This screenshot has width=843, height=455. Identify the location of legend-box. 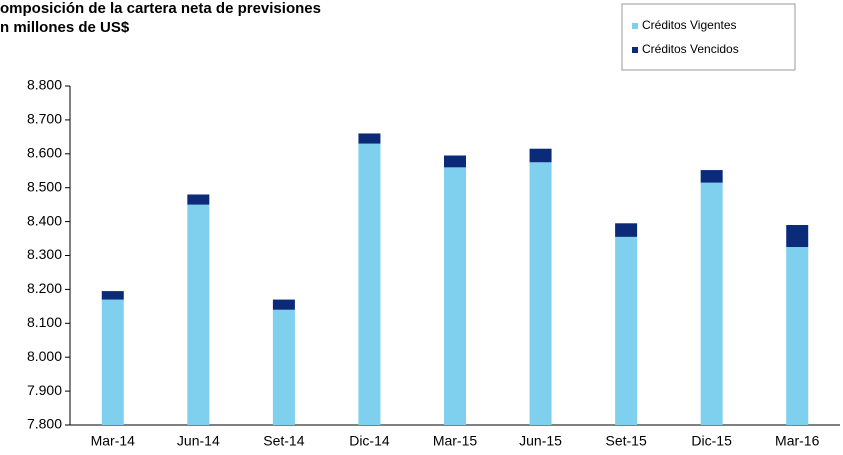
(708, 37).